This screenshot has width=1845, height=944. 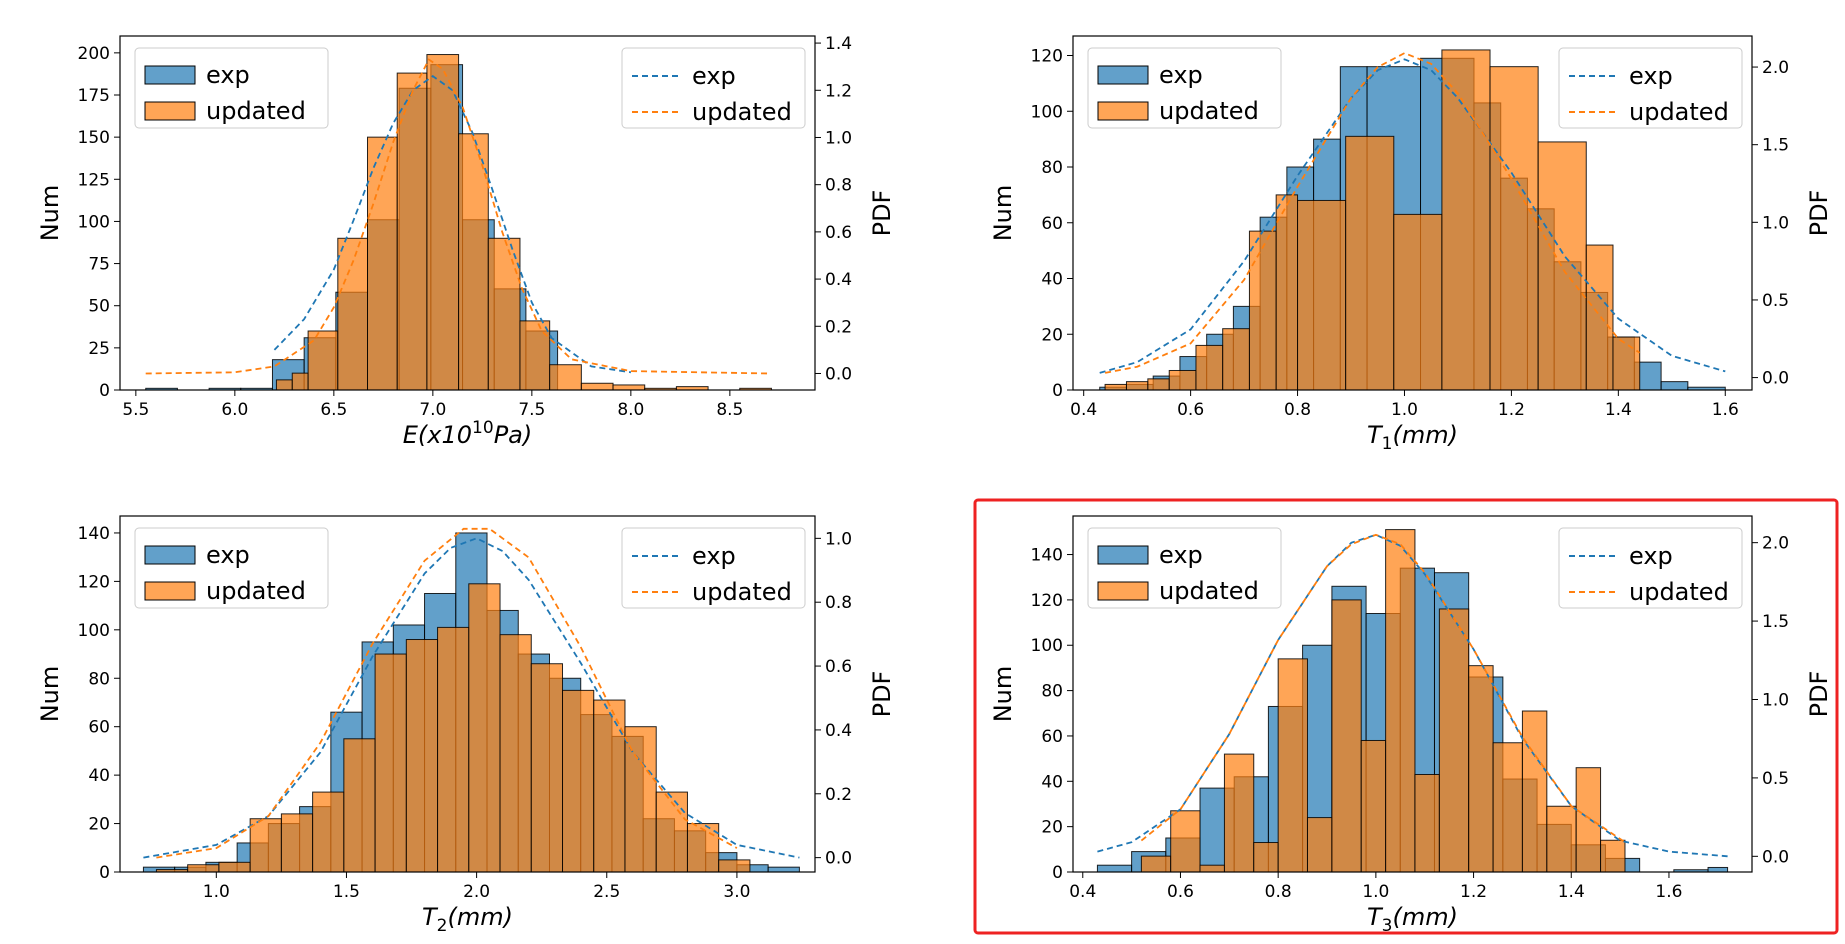 I want to click on y-tick-label: 40, so click(x=99, y=776).